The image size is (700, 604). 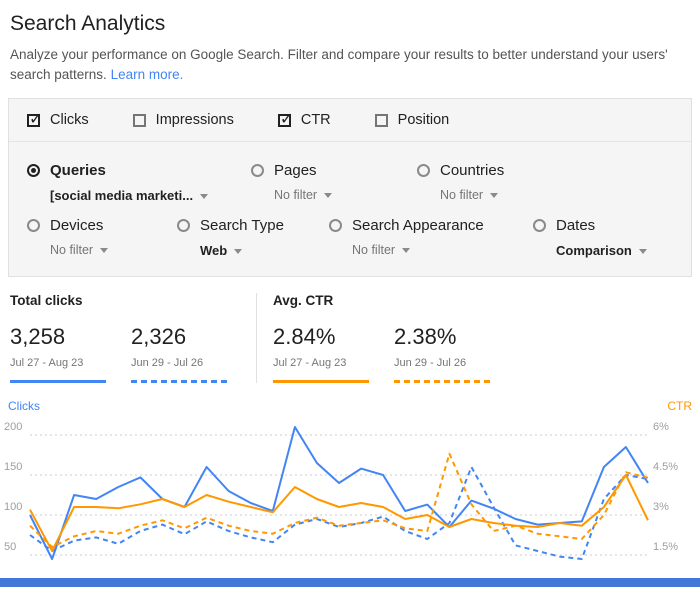 I want to click on dimension-label: Devices, so click(x=77, y=226).